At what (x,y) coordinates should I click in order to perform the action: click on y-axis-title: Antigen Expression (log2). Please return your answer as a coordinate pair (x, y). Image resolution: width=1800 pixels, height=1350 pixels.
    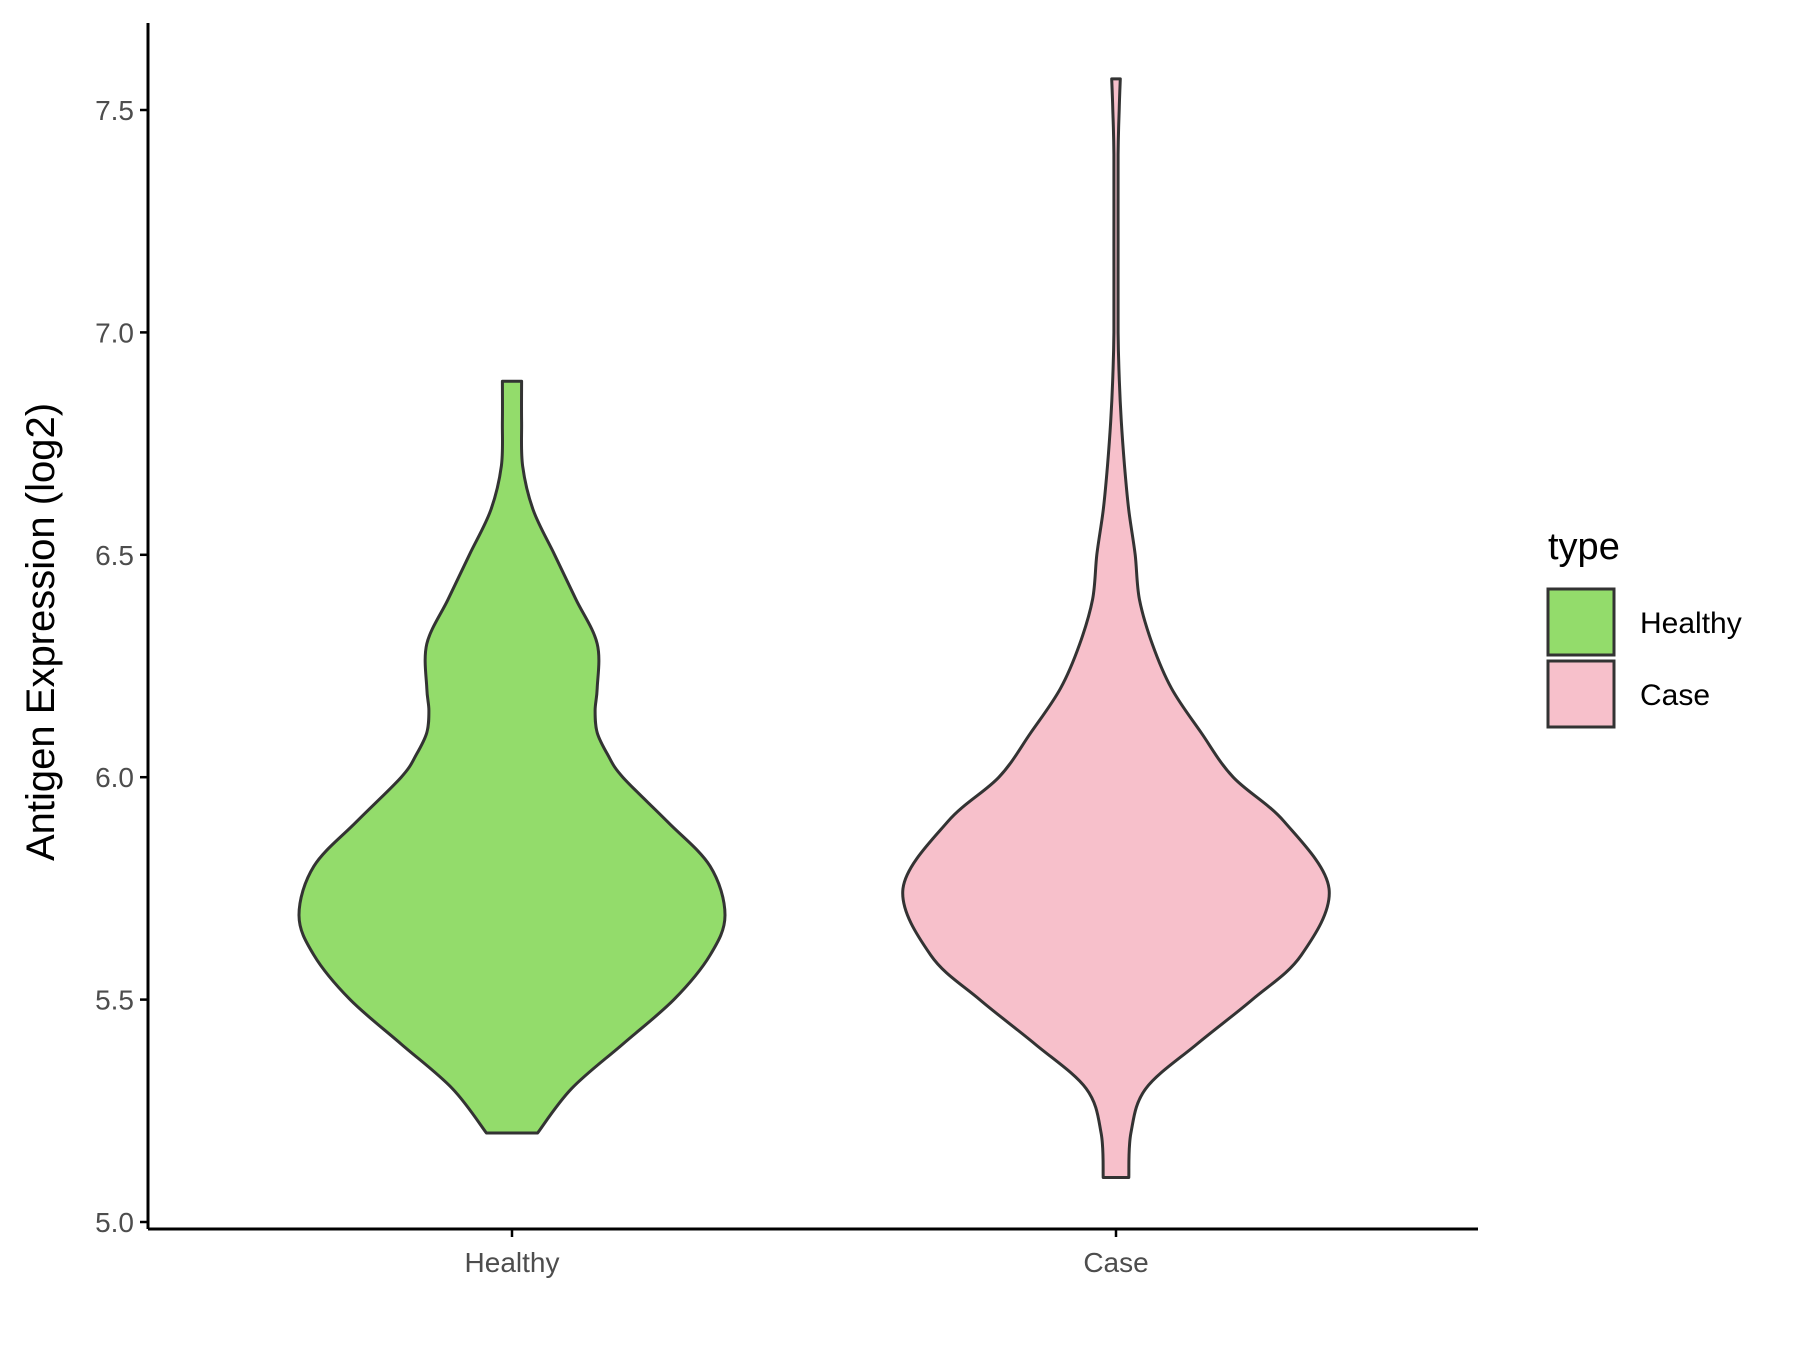
    Looking at the image, I should click on (41, 632).